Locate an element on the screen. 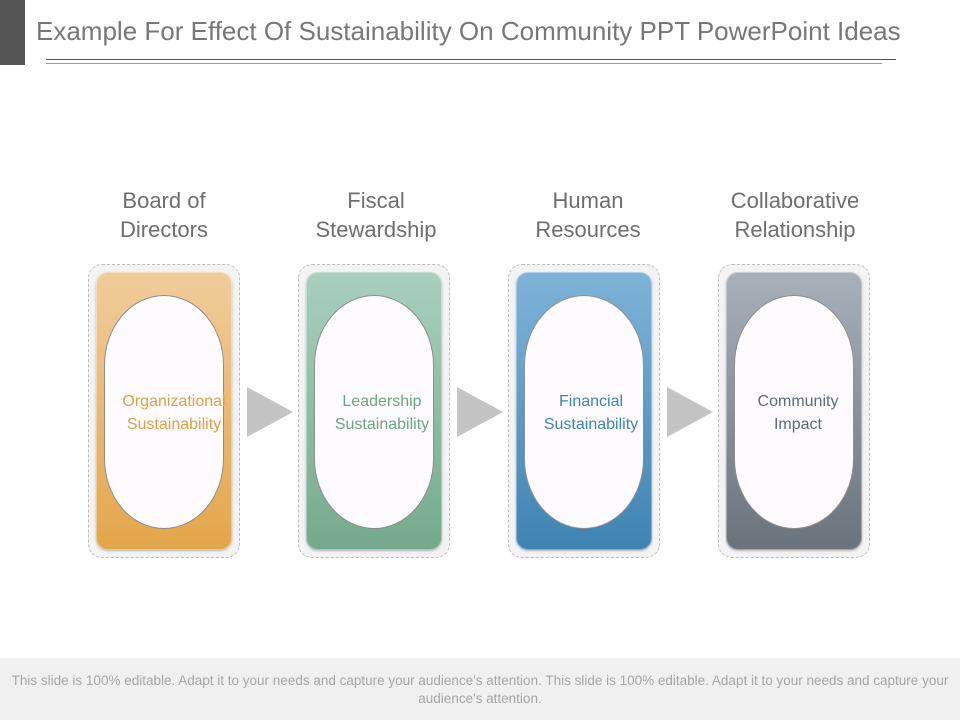 This screenshot has height=720, width=960. label-organizational-sustainability: Organizational Sustainability is located at coordinates (174, 413).